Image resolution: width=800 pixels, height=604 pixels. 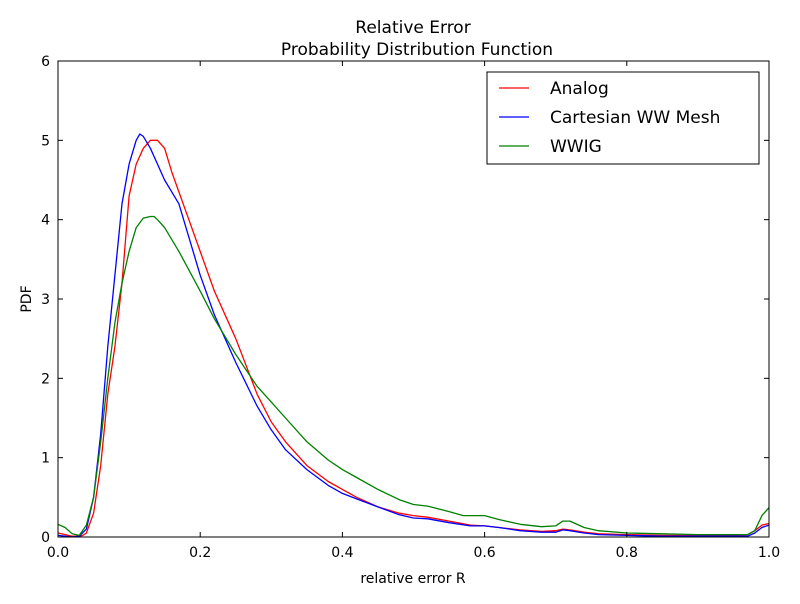 What do you see at coordinates (484, 553) in the screenshot?
I see `x-tick-label: 0.6` at bounding box center [484, 553].